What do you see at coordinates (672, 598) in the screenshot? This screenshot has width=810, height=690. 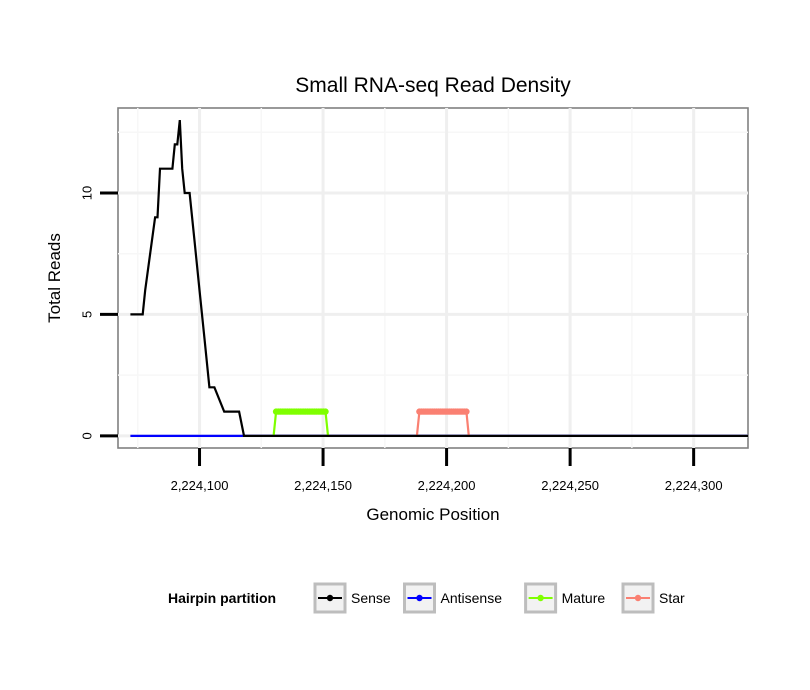 I see `legend-label: Star` at bounding box center [672, 598].